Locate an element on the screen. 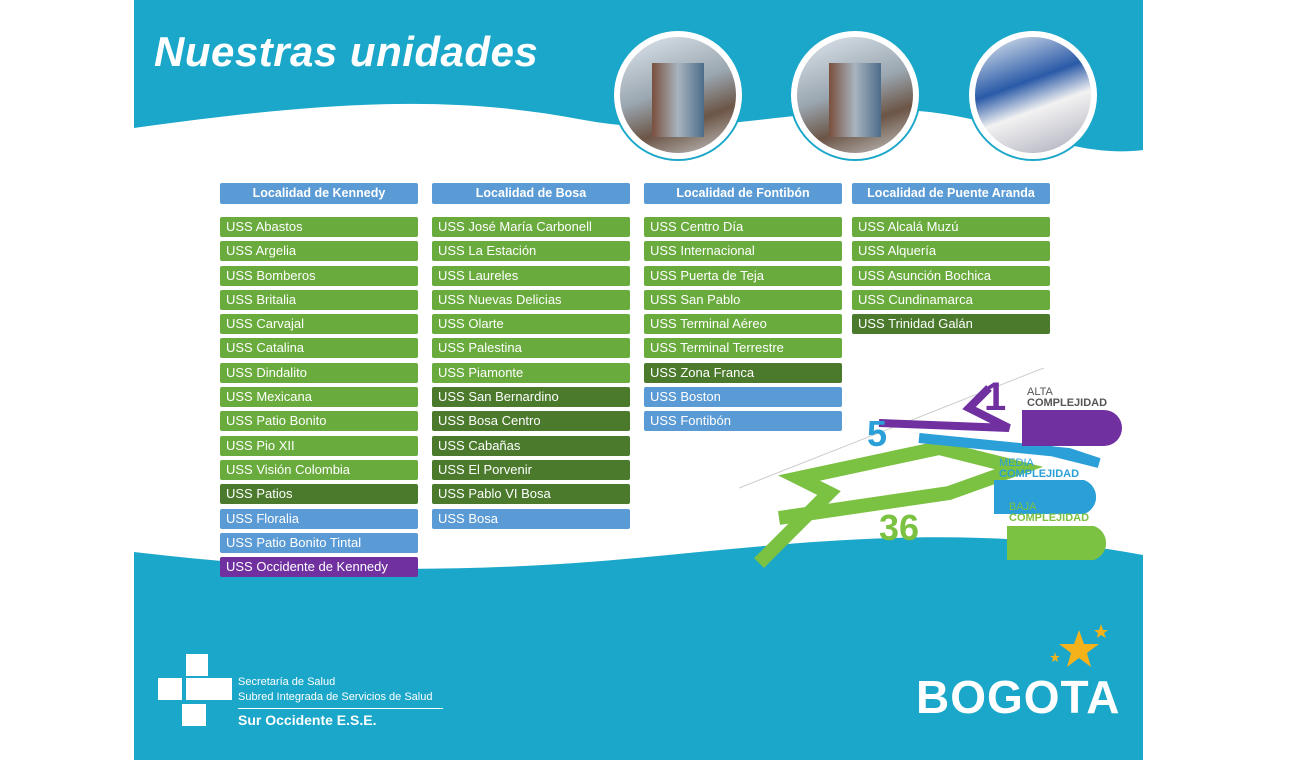 The image size is (1300, 760). unit-item: USS Trinidad Galán is located at coordinates (951, 324).